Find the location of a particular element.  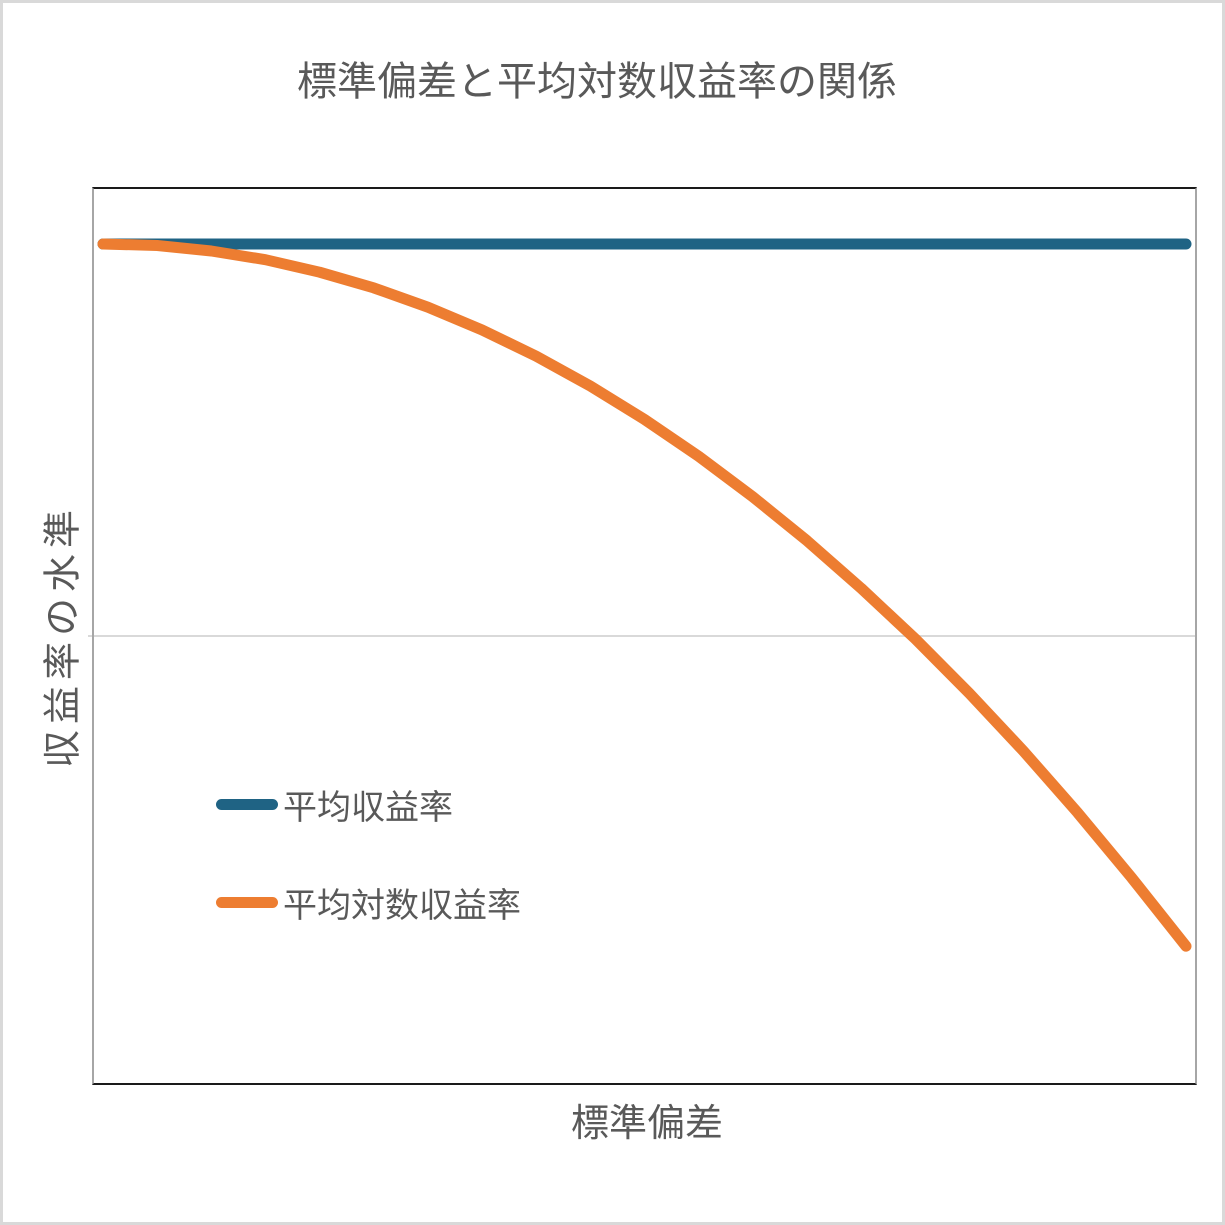

legend-item-mean-return: 平均収益率 is located at coordinates (334, 807).